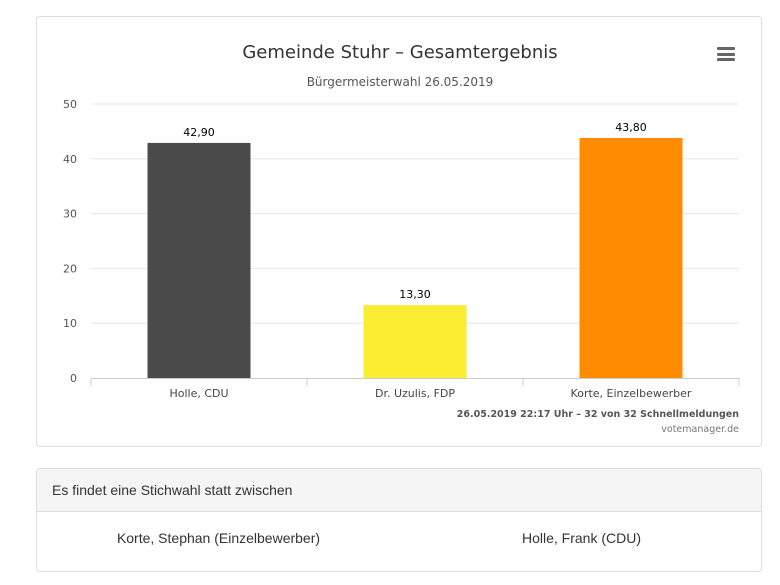 This screenshot has width=780, height=585. What do you see at coordinates (73, 378) in the screenshot?
I see `y-tick-label: 0` at bounding box center [73, 378].